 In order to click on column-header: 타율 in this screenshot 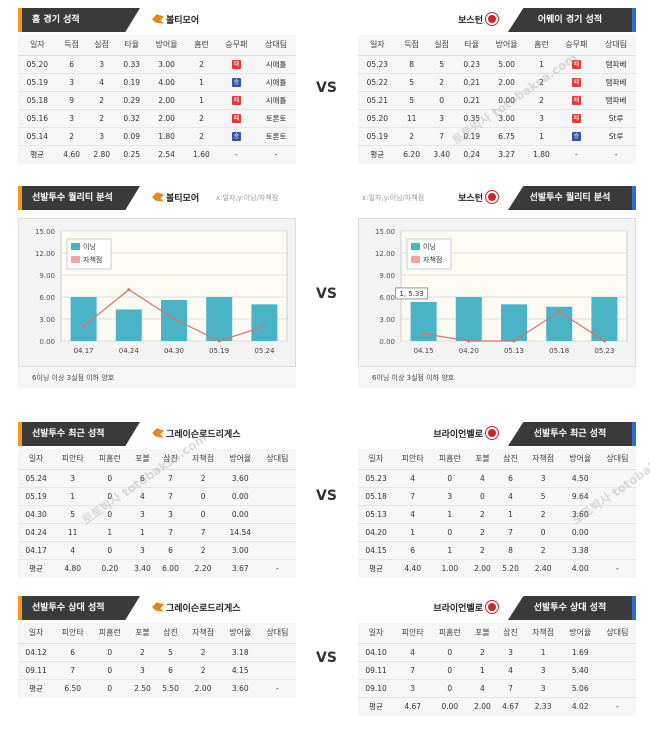, I will do `click(471, 45)`.